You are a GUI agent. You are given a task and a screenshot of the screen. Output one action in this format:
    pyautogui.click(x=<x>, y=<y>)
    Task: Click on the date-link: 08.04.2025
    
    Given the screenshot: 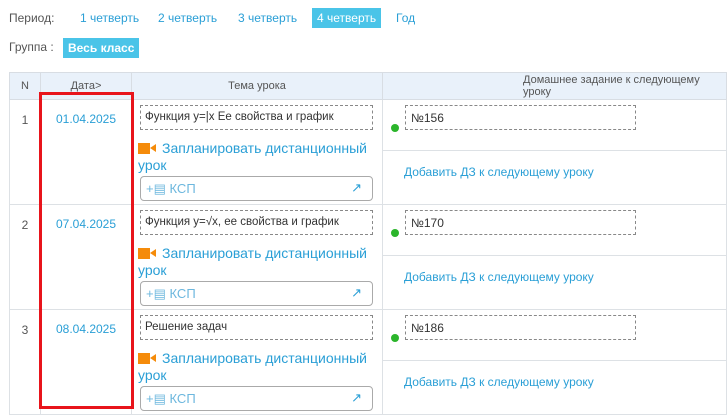 What is the action you would take?
    pyautogui.click(x=86, y=329)
    